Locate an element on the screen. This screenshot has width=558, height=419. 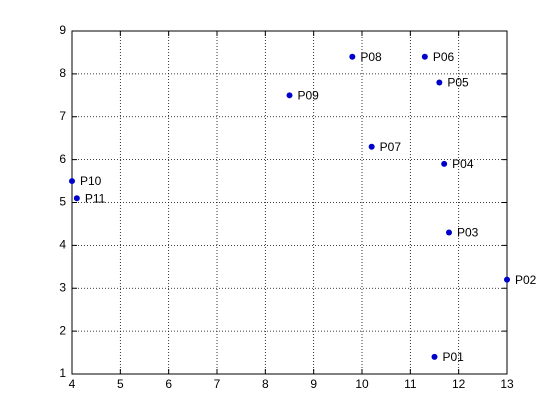
point-label: P07 is located at coordinates (391, 147).